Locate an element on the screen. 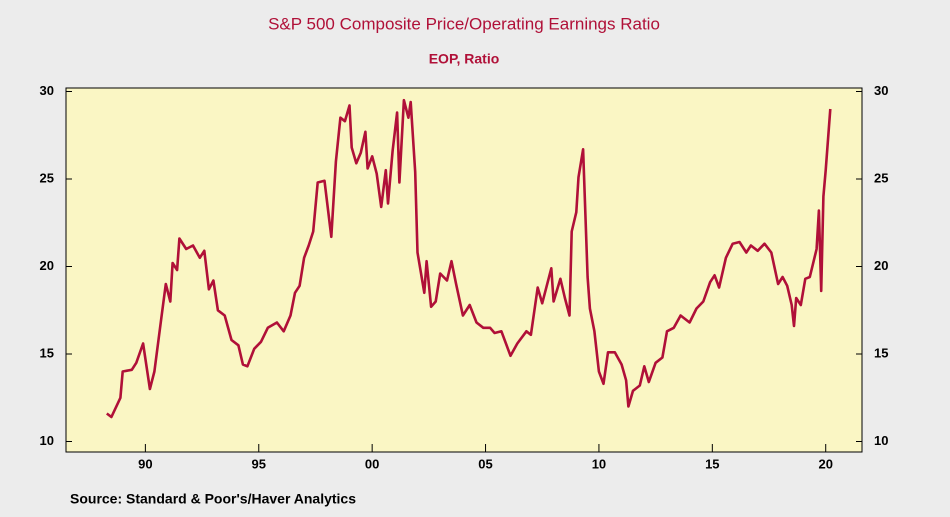 This screenshot has height=517, width=950. y2-tick-label: 30 is located at coordinates (881, 90).